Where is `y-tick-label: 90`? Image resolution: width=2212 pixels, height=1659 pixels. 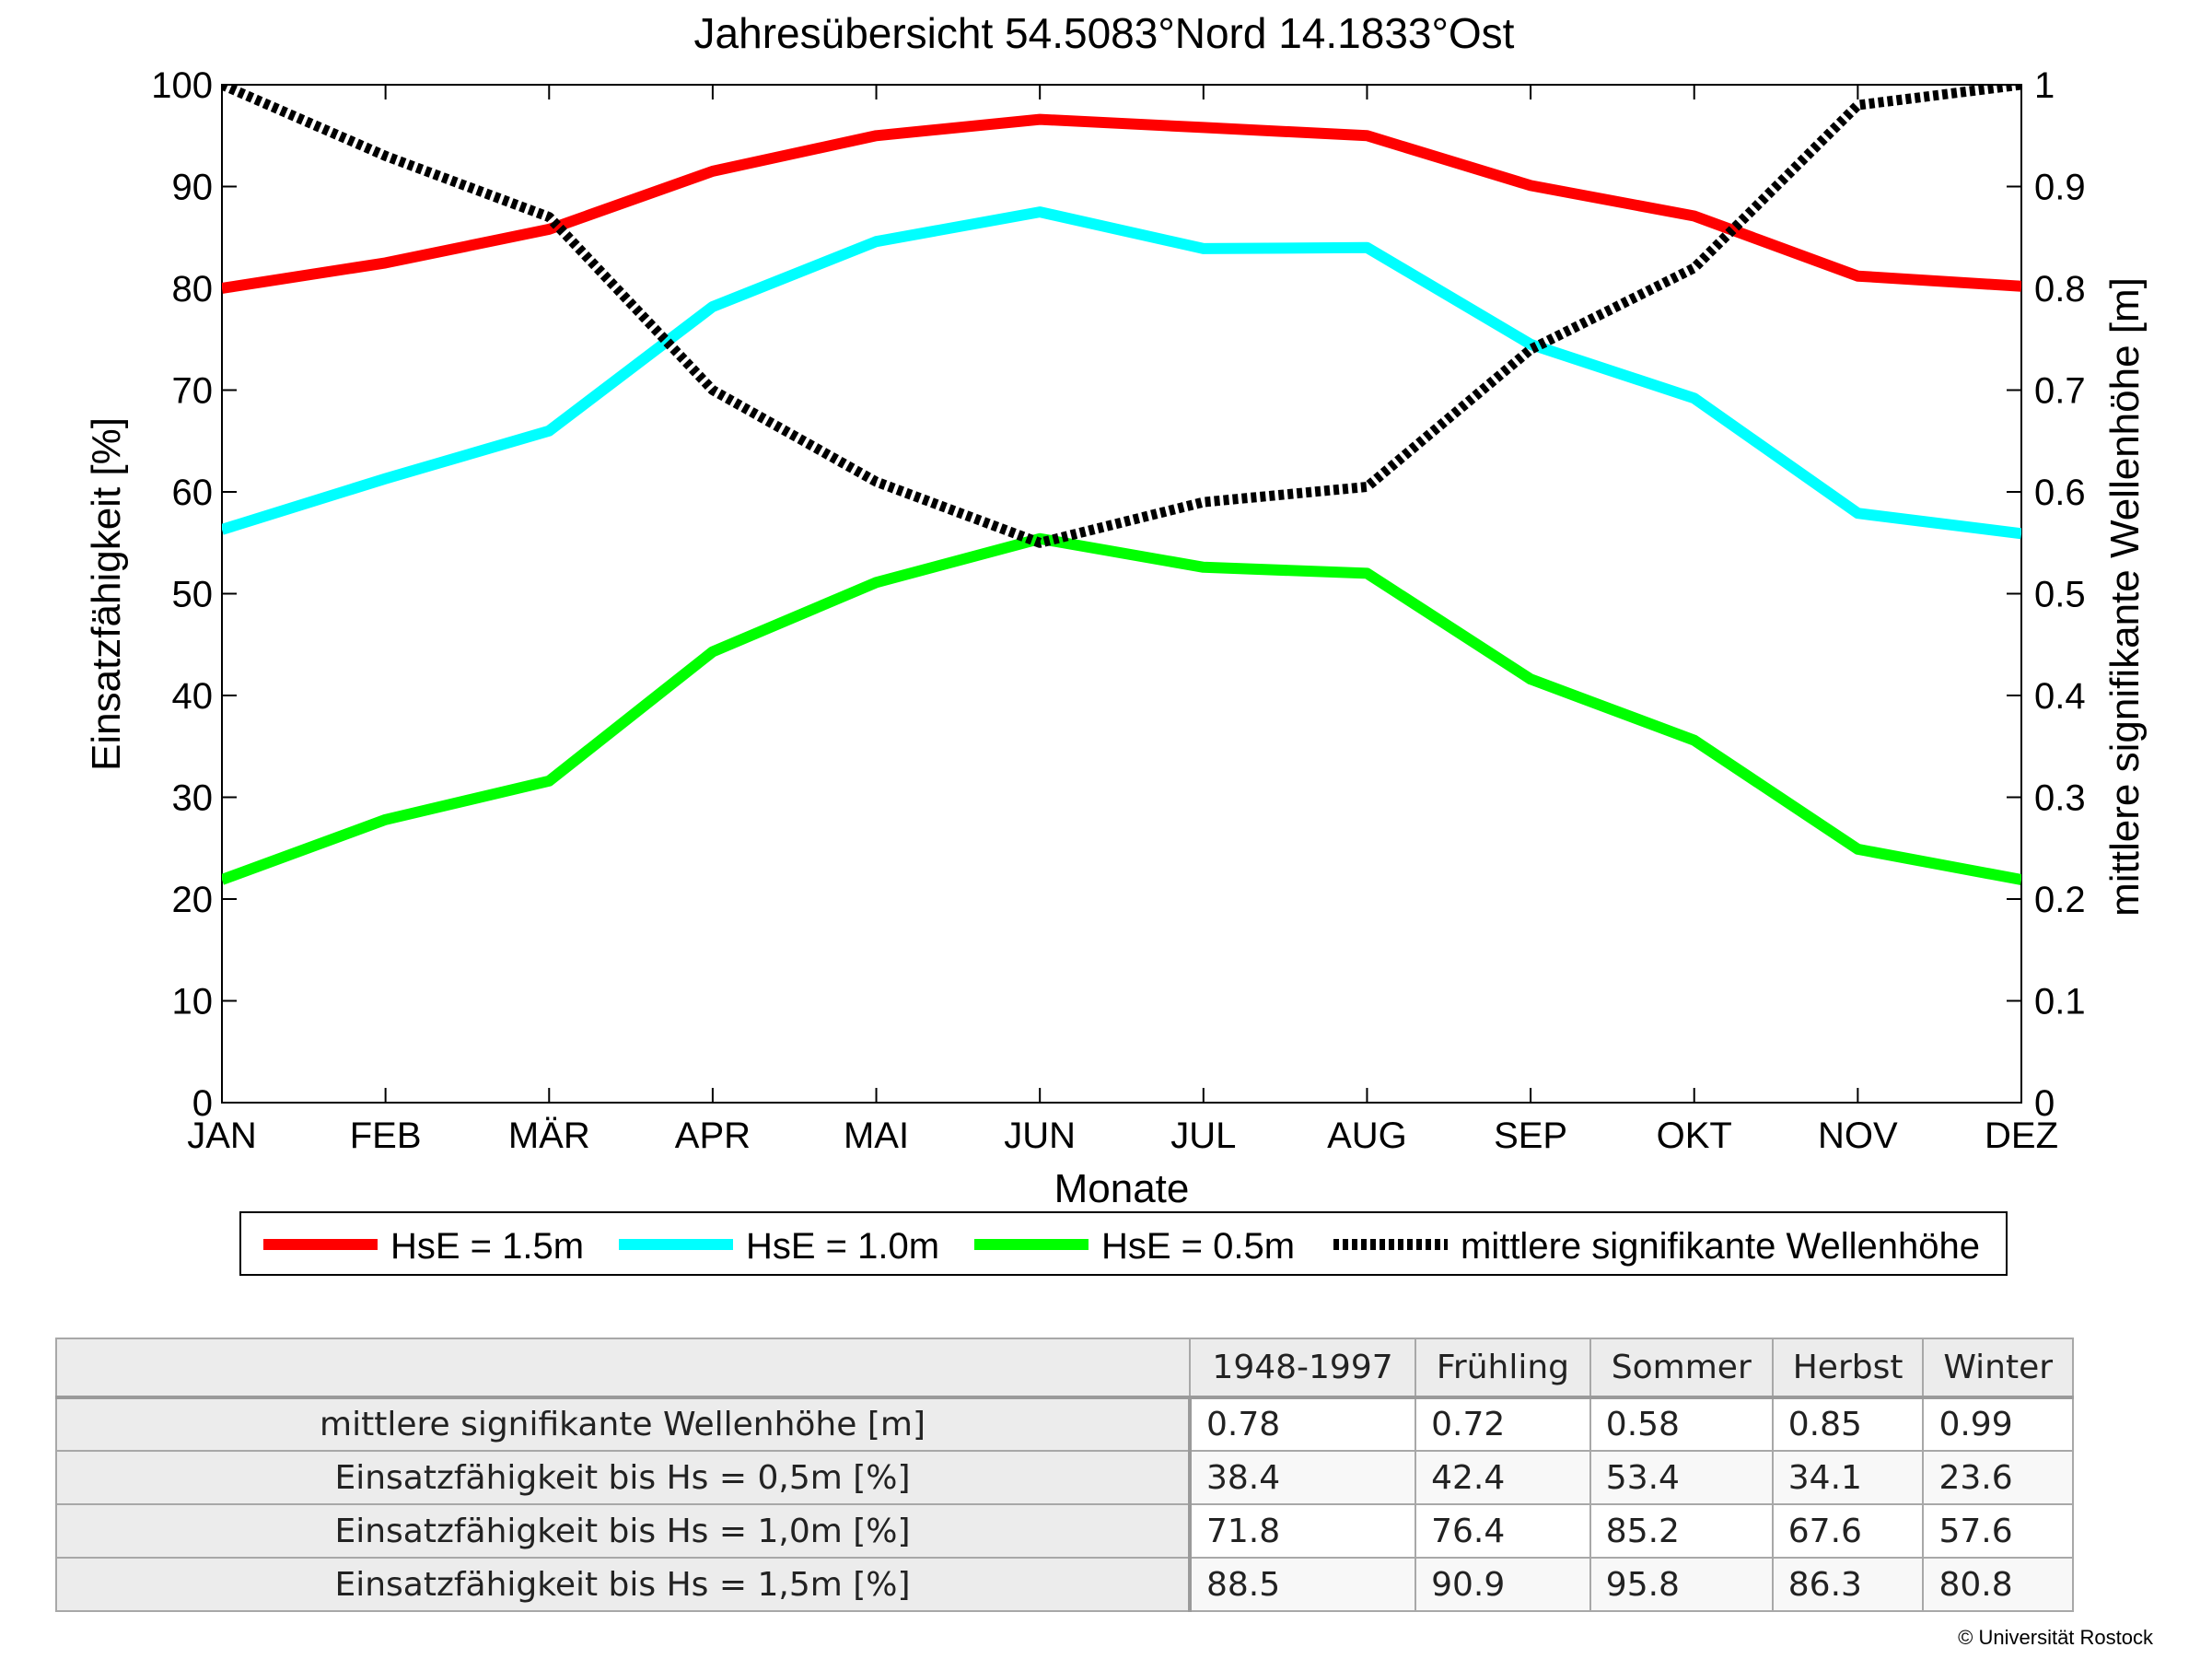 y-tick-label: 90 is located at coordinates (193, 188).